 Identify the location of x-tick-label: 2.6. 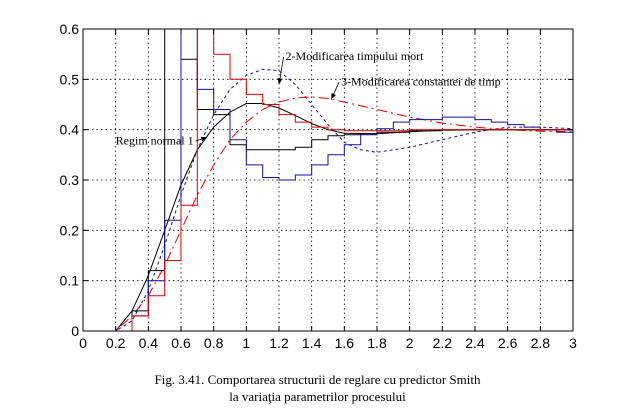
(508, 343).